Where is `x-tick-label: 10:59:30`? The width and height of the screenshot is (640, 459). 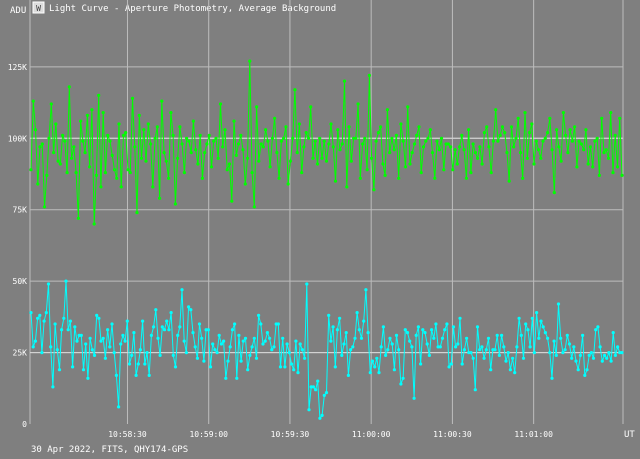 x-tick-label: 10:59:30 is located at coordinates (290, 434).